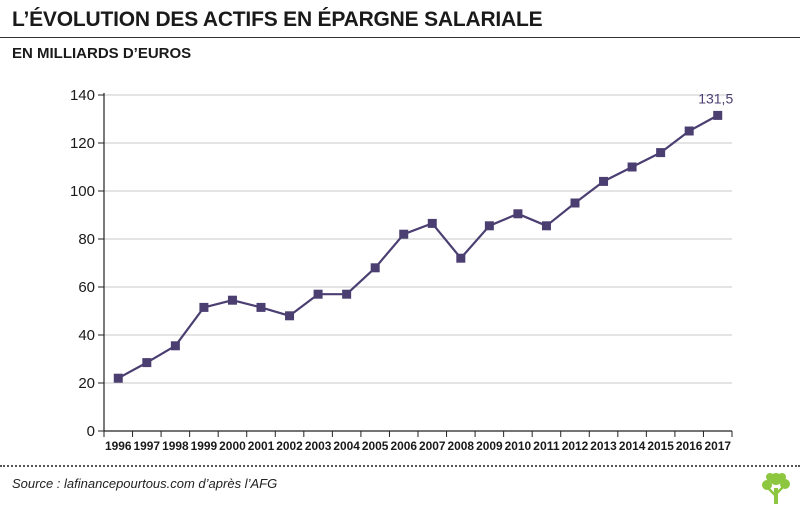  Describe the element at coordinates (82, 143) in the screenshot. I see `y-tick-label: 120` at that location.